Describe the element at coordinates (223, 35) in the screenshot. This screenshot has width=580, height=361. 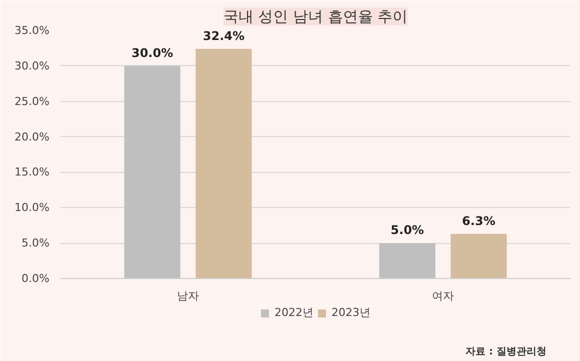
I see `data-label: 32.4%` at that location.